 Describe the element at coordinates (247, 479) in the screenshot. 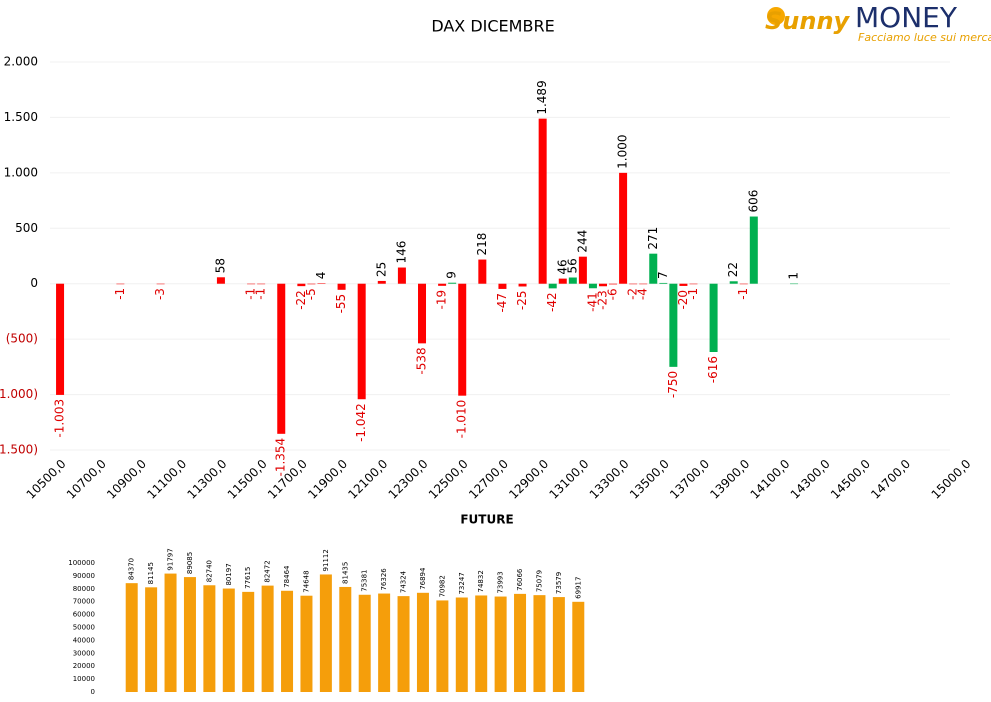

I see `x-tick-label: 11500,0` at that location.